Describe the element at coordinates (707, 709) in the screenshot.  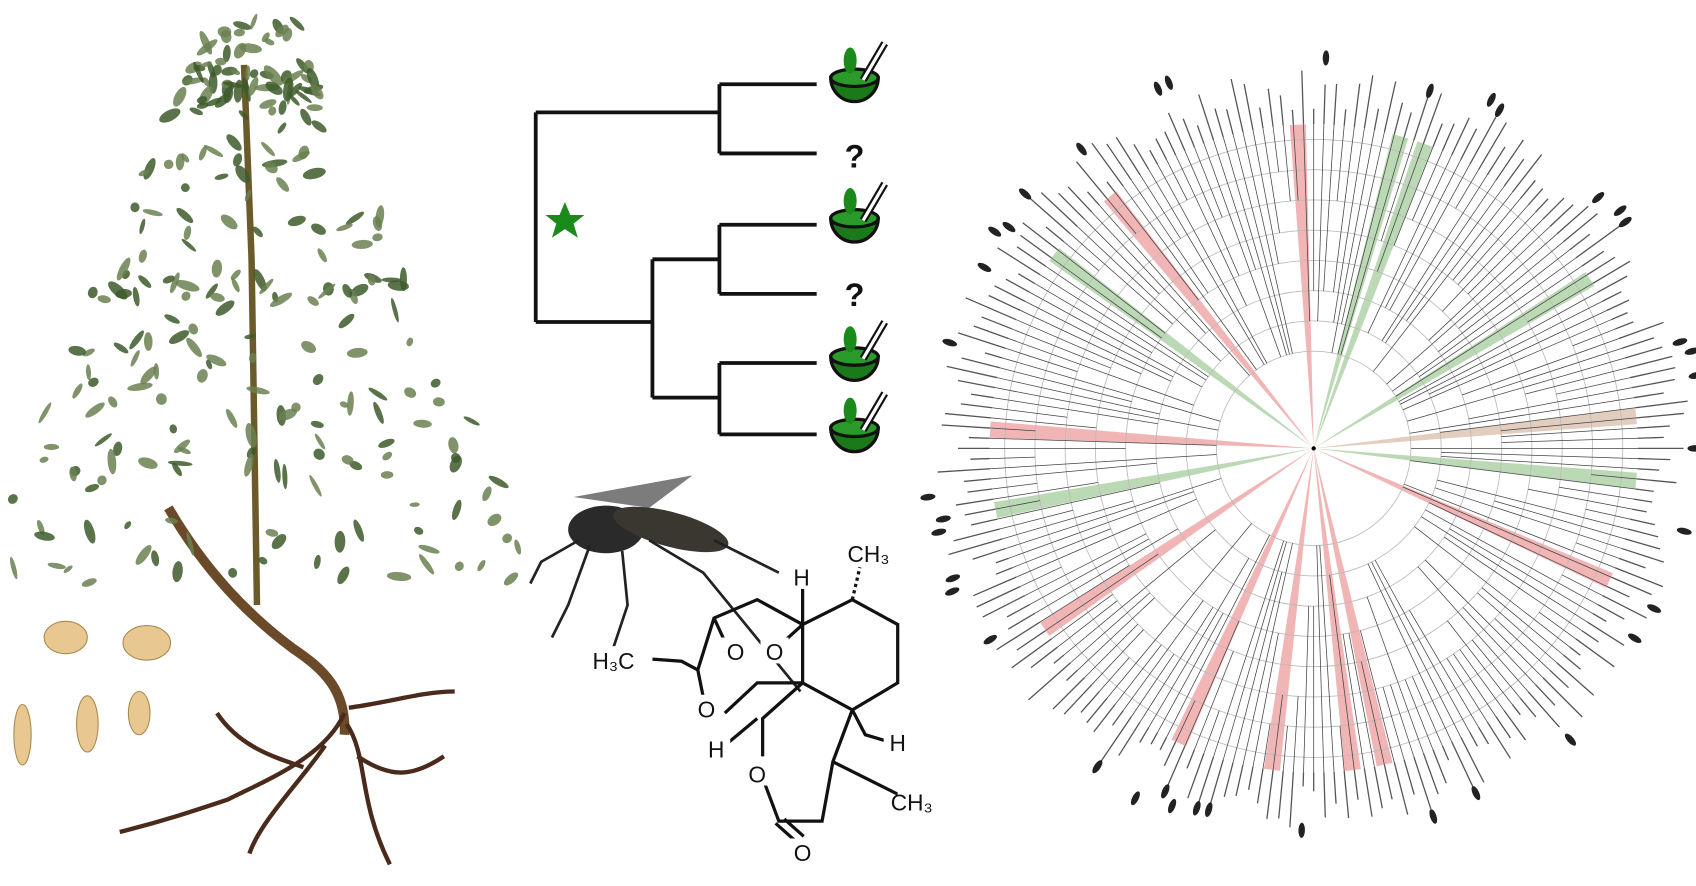
I see `atom-label: O` at that location.